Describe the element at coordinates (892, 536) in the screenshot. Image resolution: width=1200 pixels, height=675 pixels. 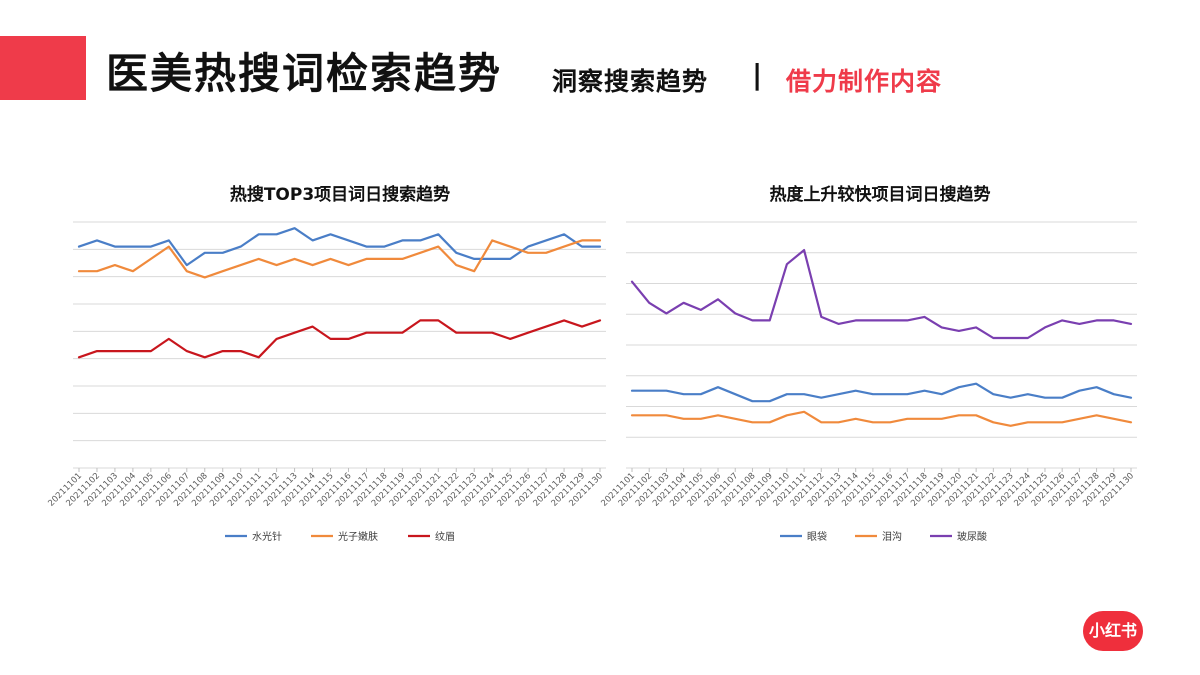
I see `chart-2-legend-label-2: 泪沟` at that location.